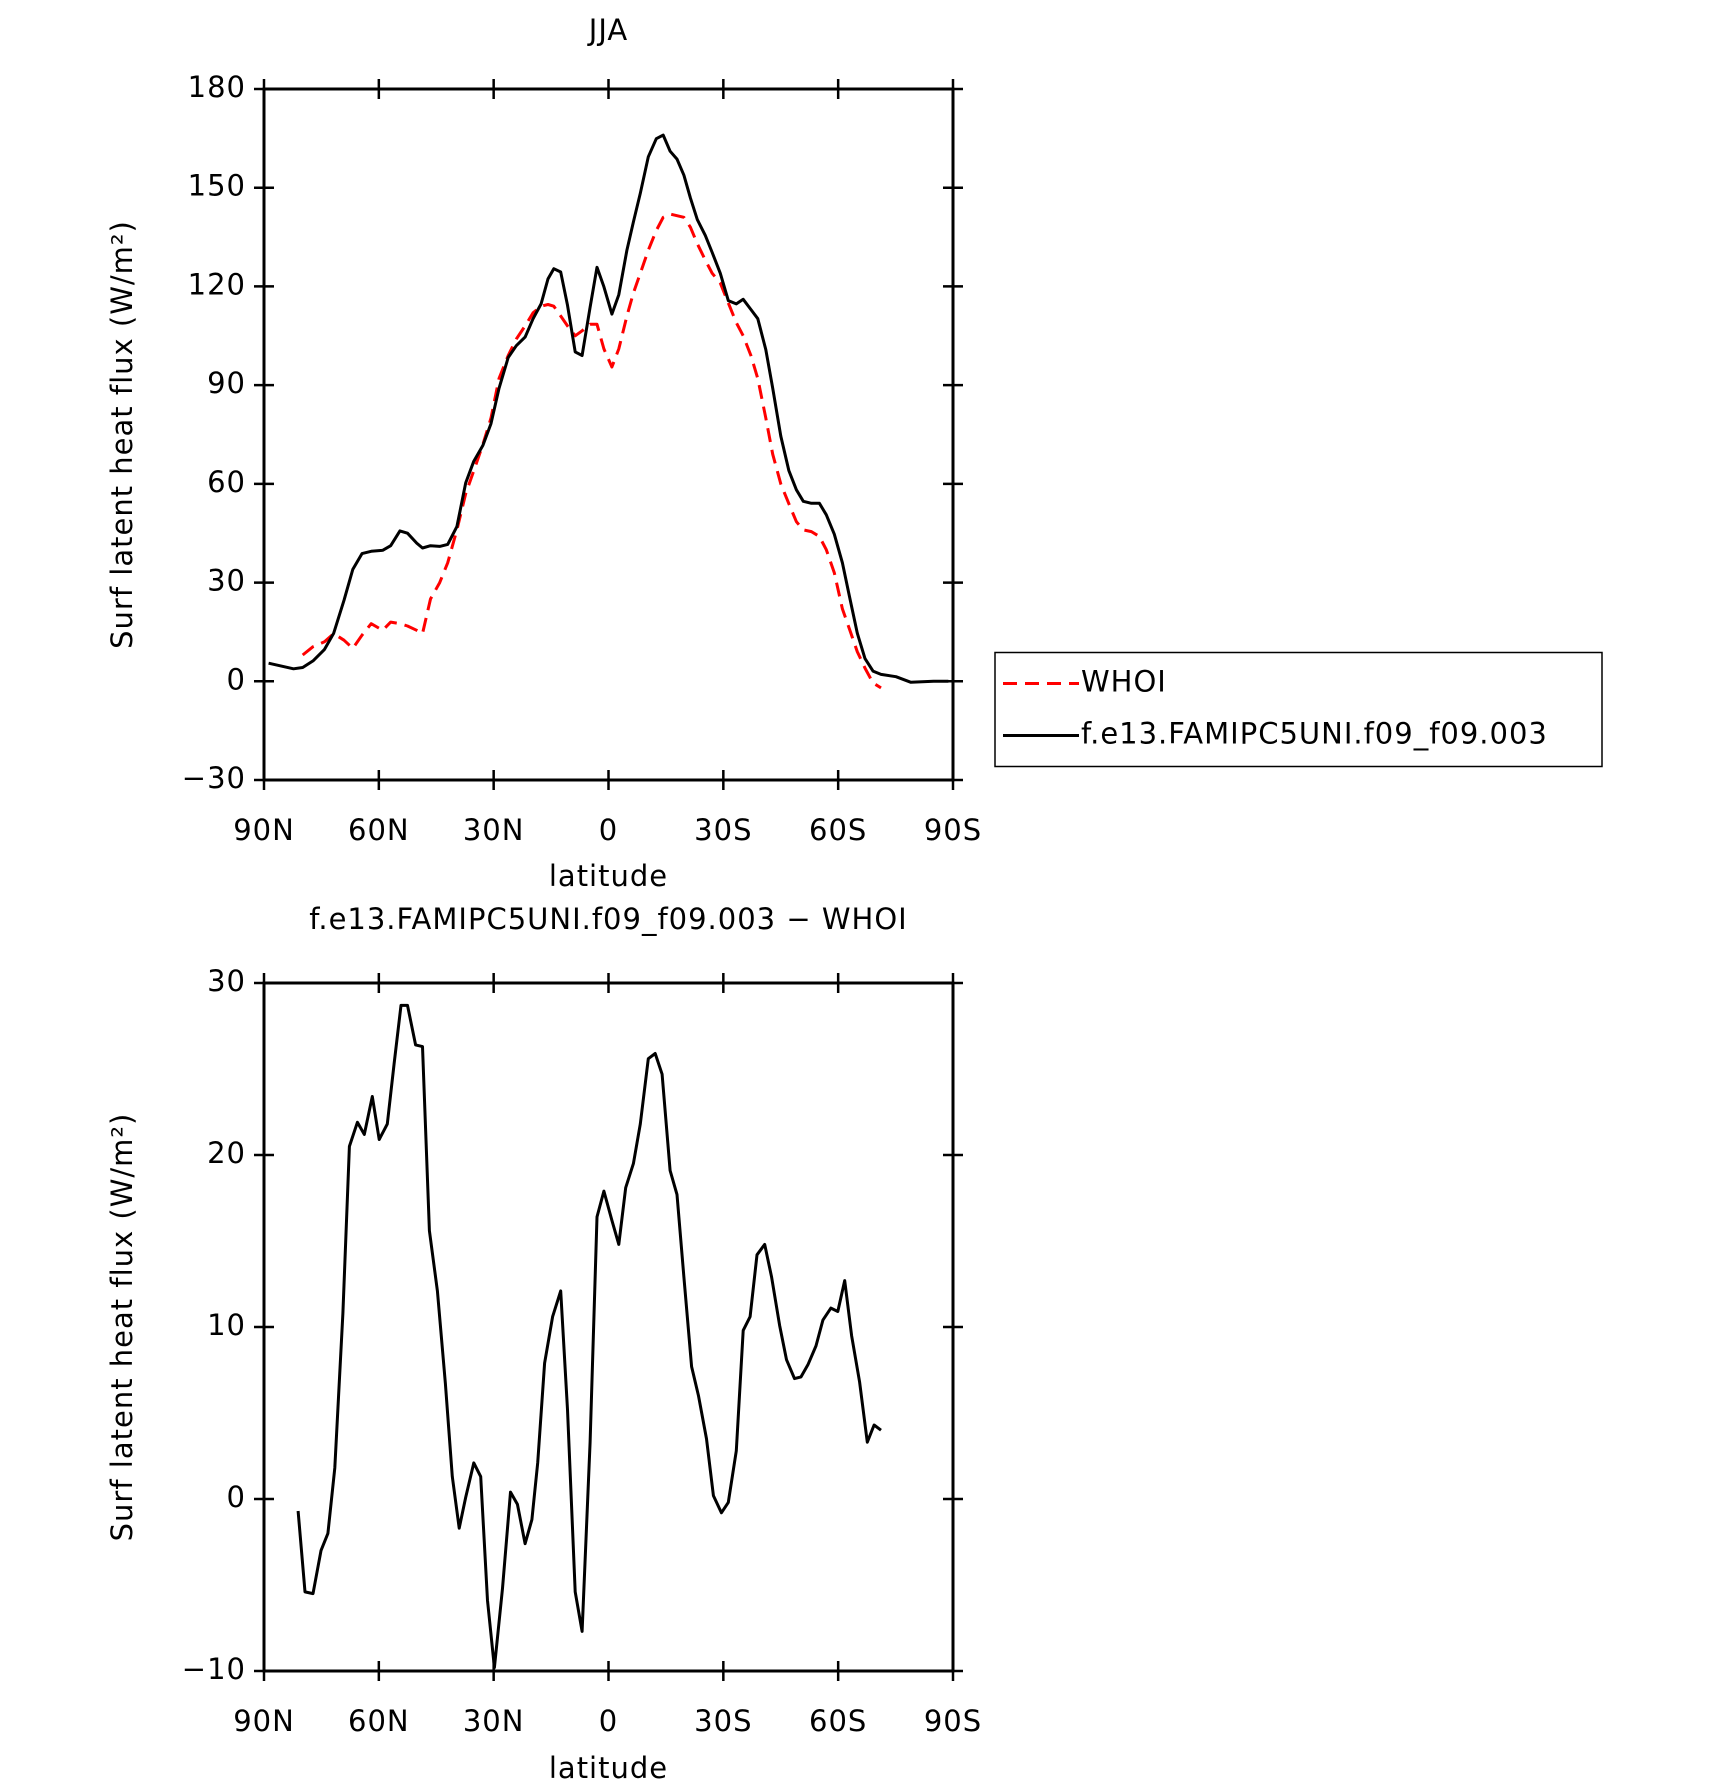 Image resolution: width=1710 pixels, height=1789 pixels. What do you see at coordinates (214, 778) in the screenshot?
I see `y-tick-label: −30` at bounding box center [214, 778].